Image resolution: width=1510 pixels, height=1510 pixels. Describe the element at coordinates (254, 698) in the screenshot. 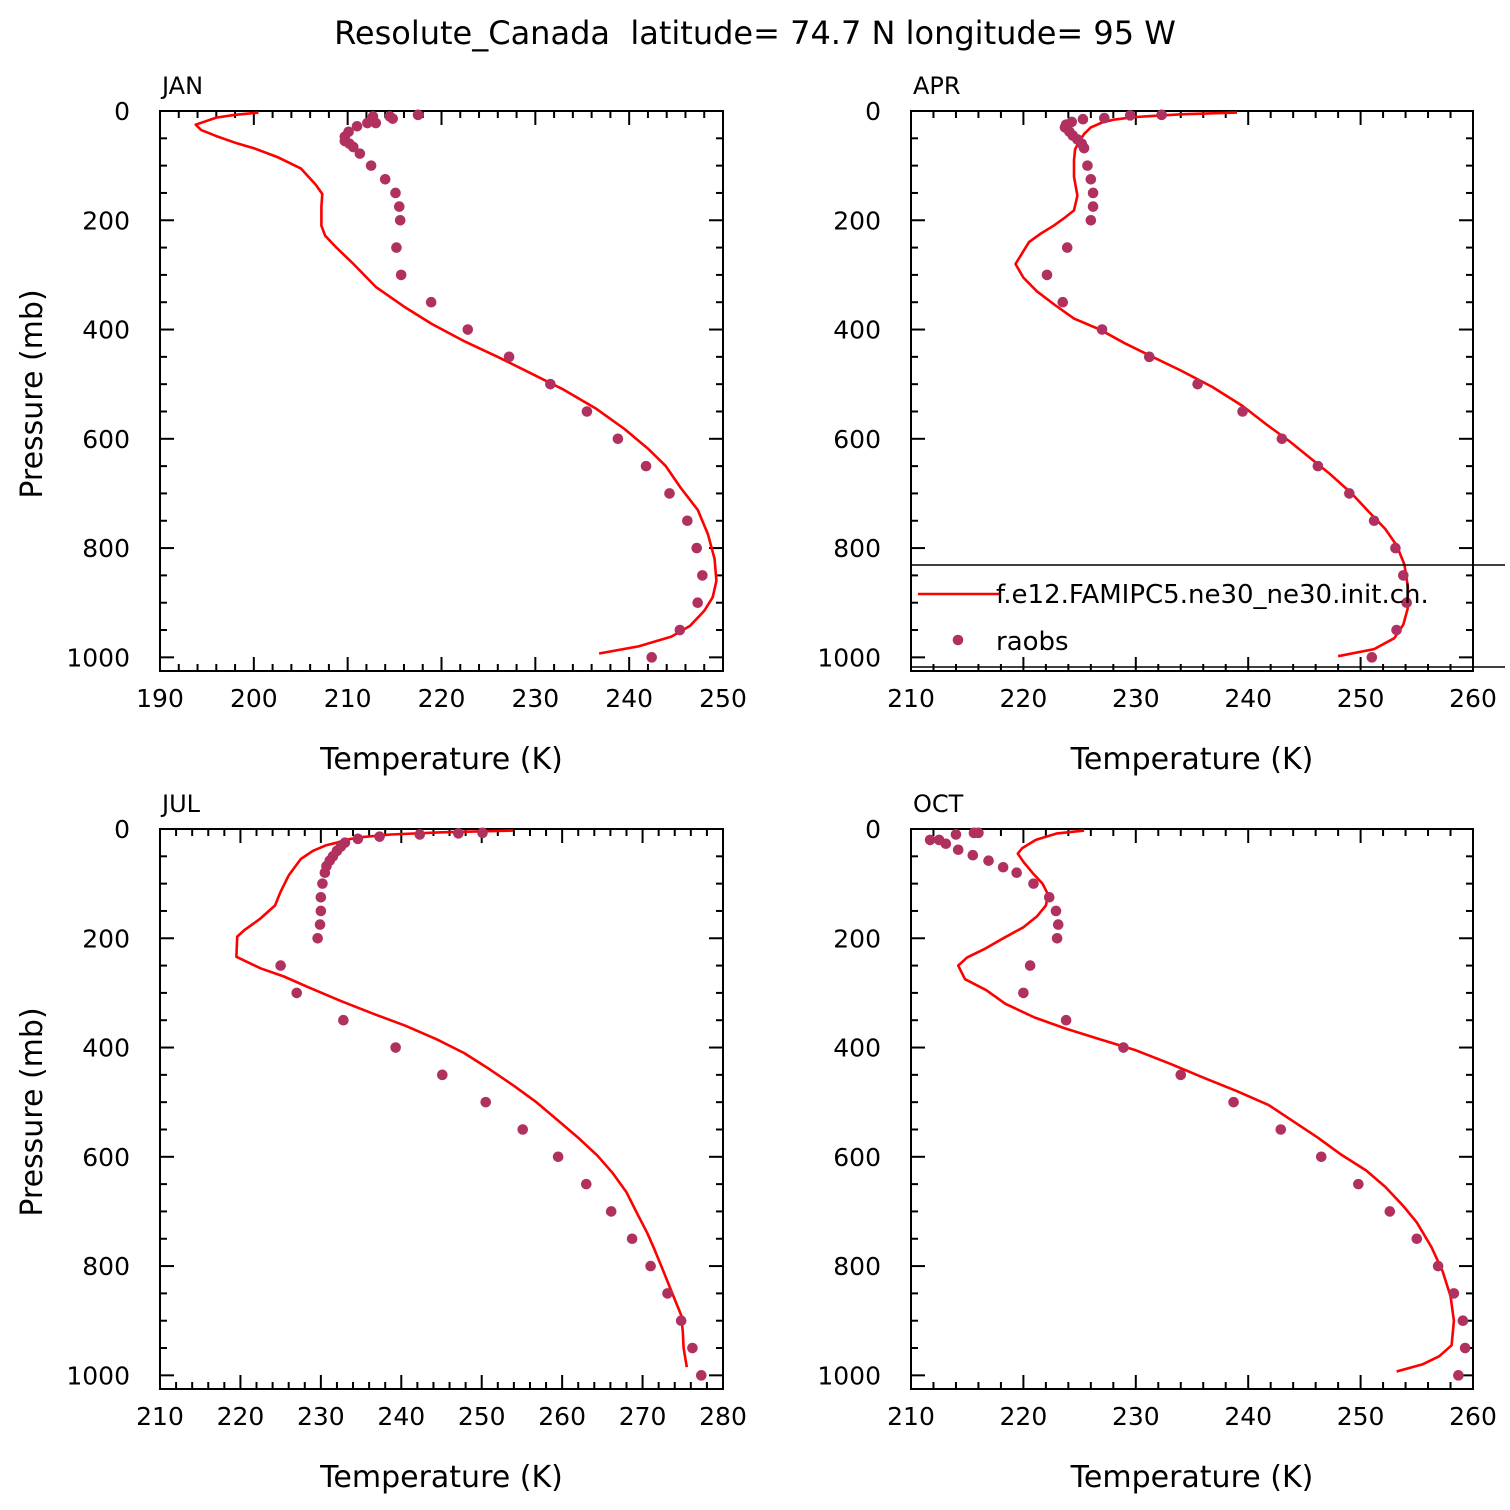

I see `x-tick-label: 200` at that location.